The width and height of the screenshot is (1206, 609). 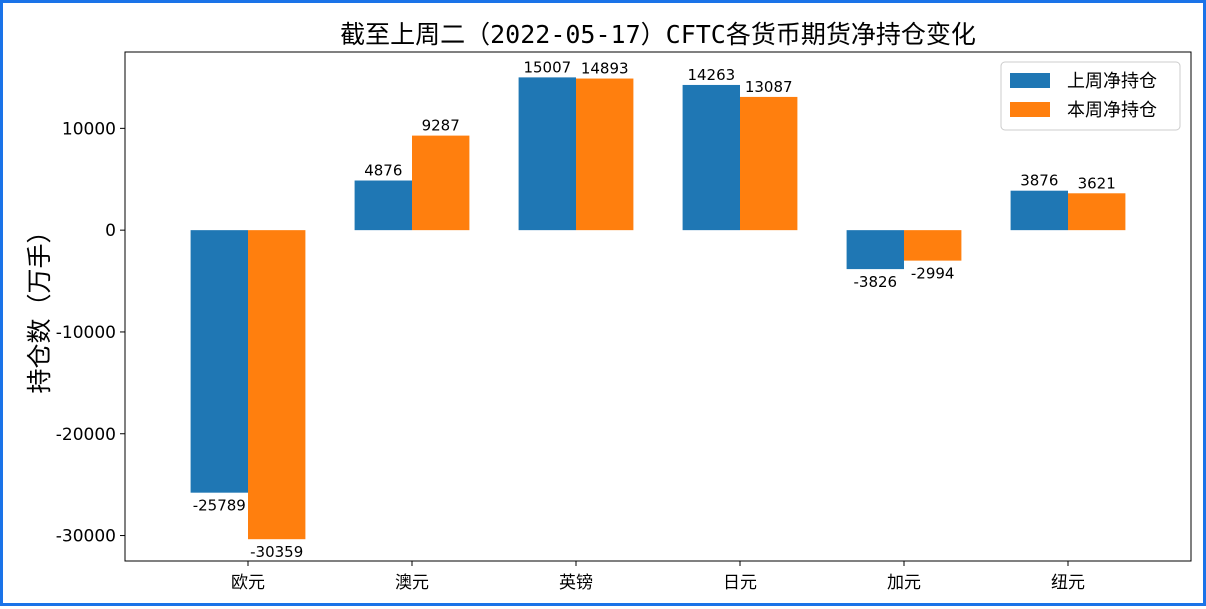 What do you see at coordinates (383, 171) in the screenshot?
I see `data-label: 4876` at bounding box center [383, 171].